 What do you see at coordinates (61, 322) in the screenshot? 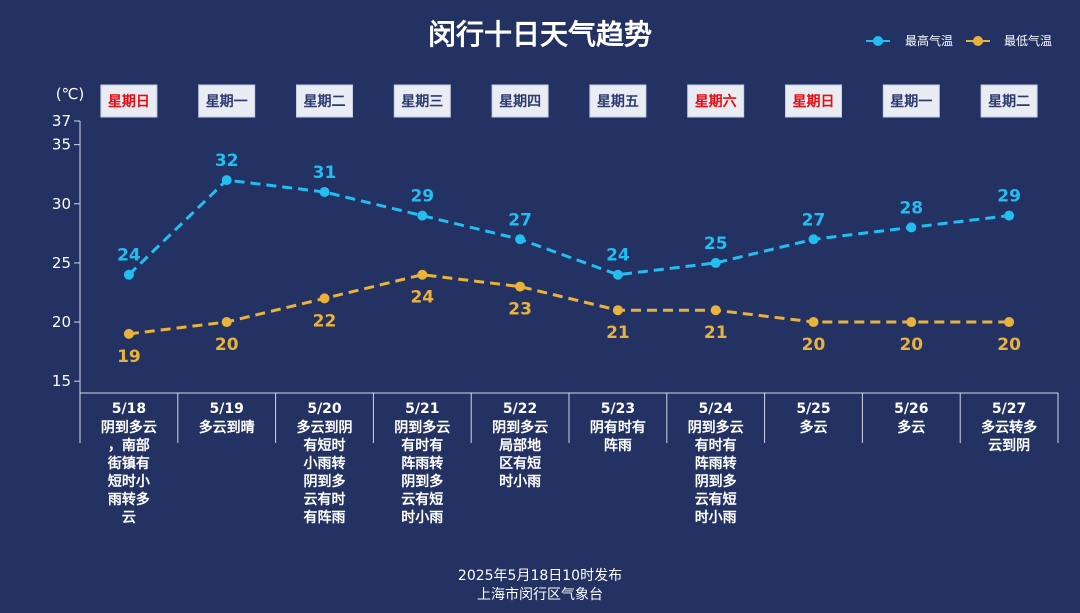
I see `y-tick-label: 20` at bounding box center [61, 322].